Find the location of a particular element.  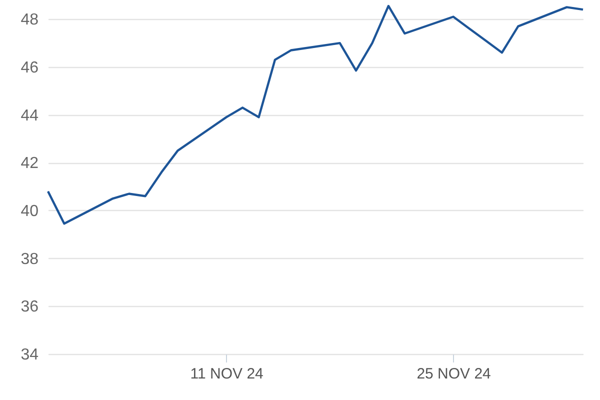

y-tick-label: 46 is located at coordinates (29, 67).